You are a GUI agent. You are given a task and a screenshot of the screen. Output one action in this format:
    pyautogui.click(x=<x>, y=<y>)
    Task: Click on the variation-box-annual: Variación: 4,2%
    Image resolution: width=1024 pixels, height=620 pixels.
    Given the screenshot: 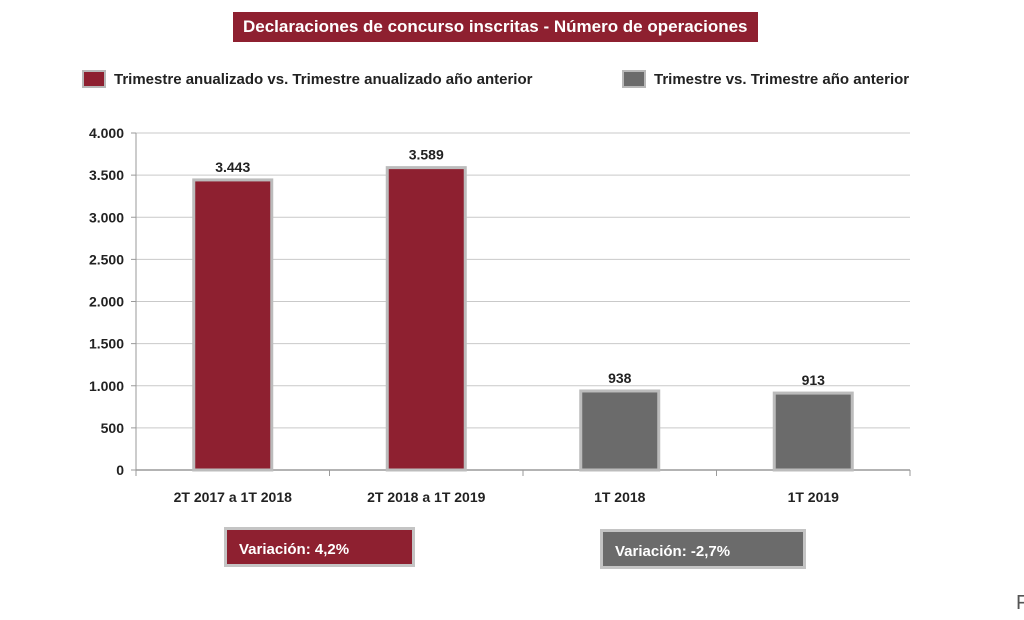 What is the action you would take?
    pyautogui.click(x=319, y=547)
    